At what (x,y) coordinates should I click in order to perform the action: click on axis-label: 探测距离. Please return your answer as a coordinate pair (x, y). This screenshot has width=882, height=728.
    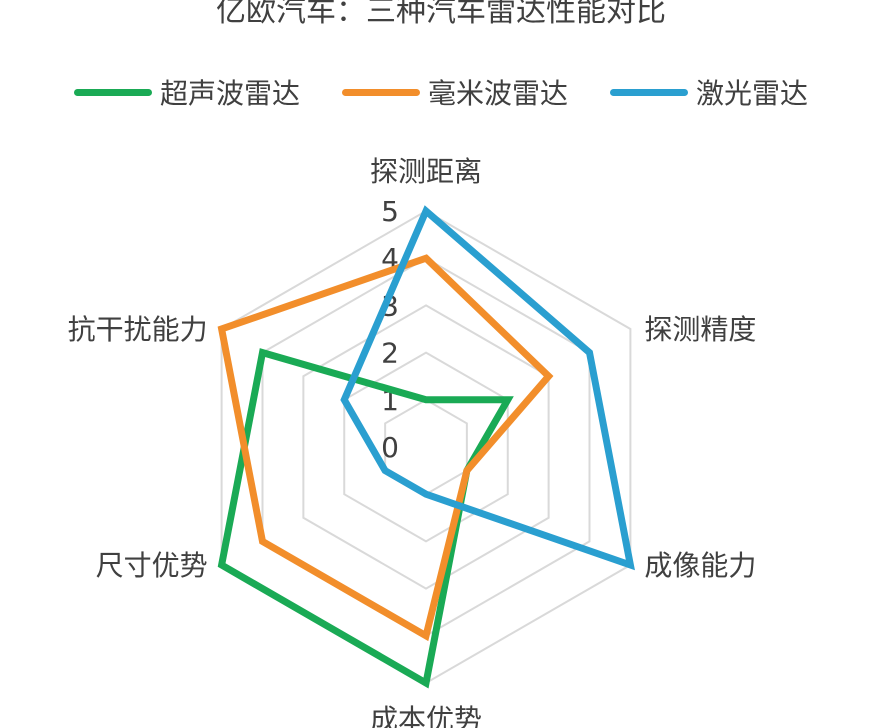
    Looking at the image, I should click on (426, 171).